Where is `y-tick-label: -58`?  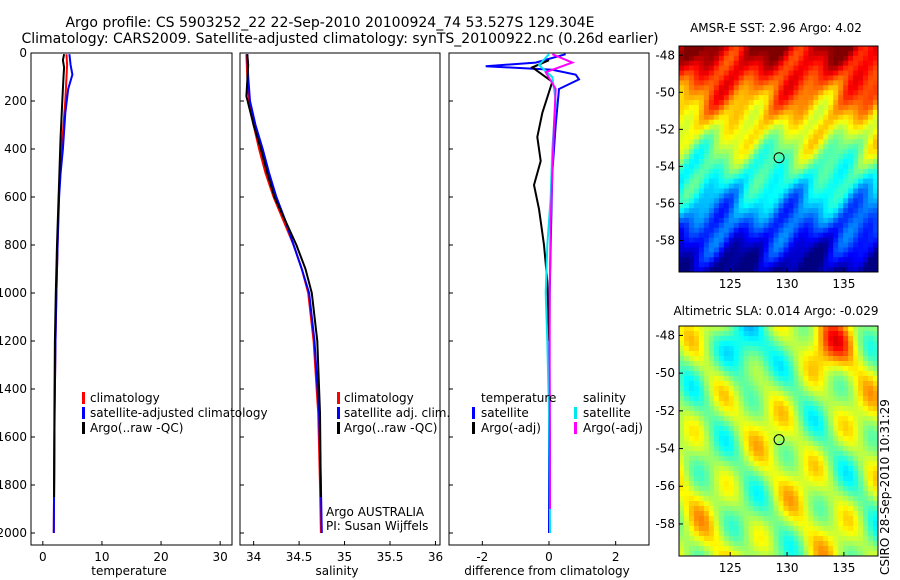 y-tick-label: -58 is located at coordinates (665, 241).